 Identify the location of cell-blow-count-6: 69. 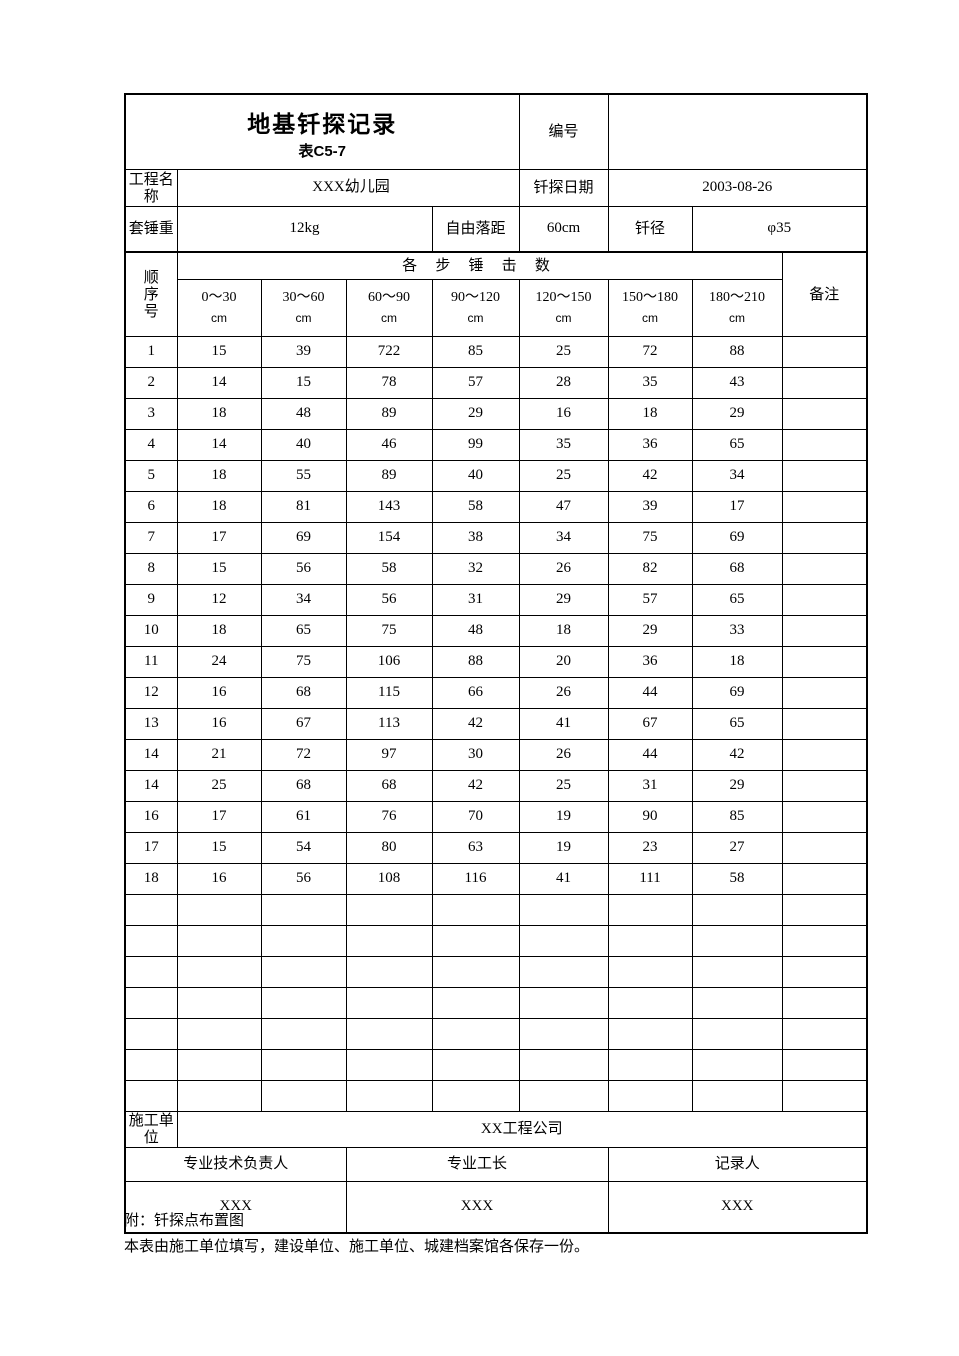
(737, 538).